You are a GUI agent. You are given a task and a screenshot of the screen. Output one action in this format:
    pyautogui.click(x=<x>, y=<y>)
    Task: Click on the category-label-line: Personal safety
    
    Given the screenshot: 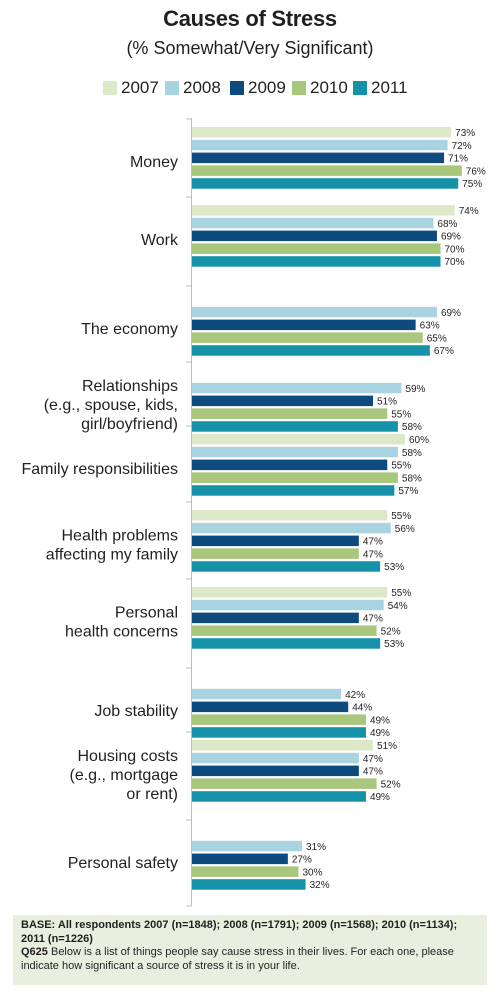 What is the action you would take?
    pyautogui.click(x=123, y=863)
    